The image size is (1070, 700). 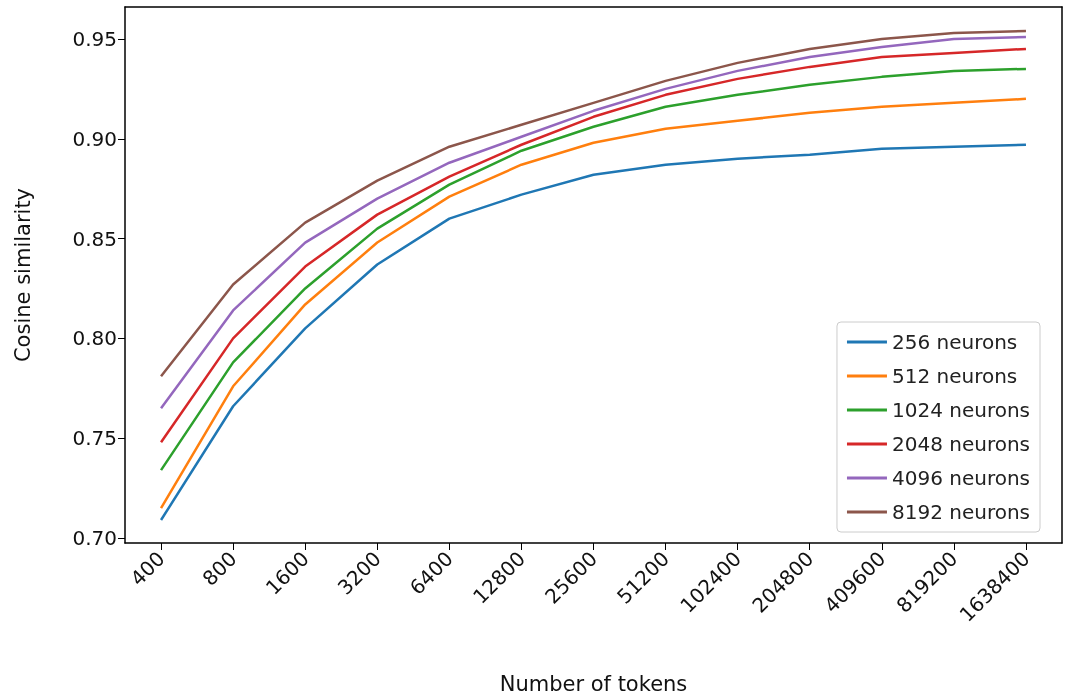 What do you see at coordinates (960, 478) in the screenshot?
I see `legend-label: 4096 neurons` at bounding box center [960, 478].